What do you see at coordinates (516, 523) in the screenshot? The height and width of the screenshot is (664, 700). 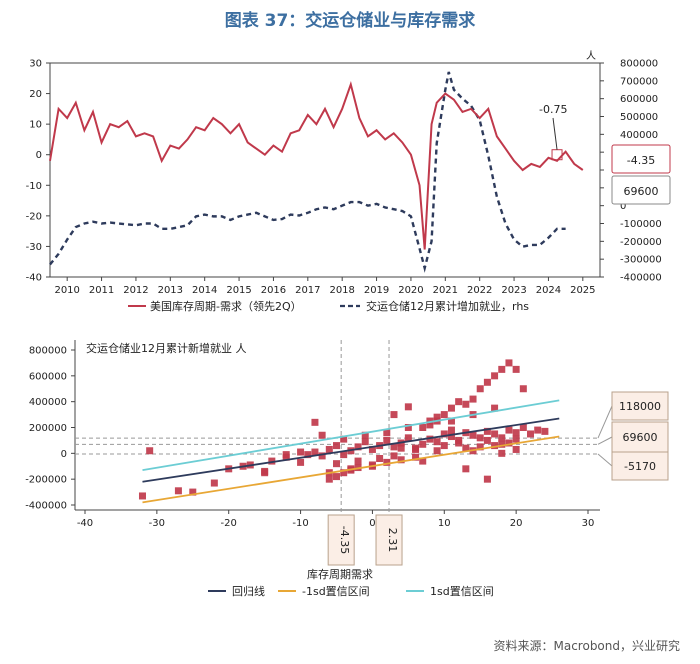 I see `bottom-x-tick-label: 20` at bounding box center [516, 523].